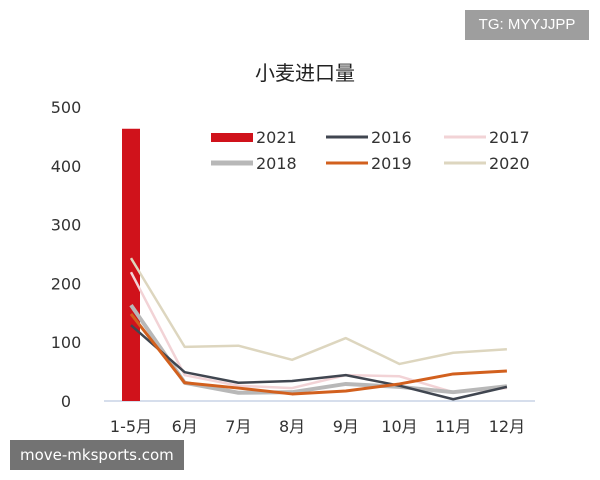  What do you see at coordinates (276, 137) in the screenshot?
I see `legend-label: 2021` at bounding box center [276, 137].